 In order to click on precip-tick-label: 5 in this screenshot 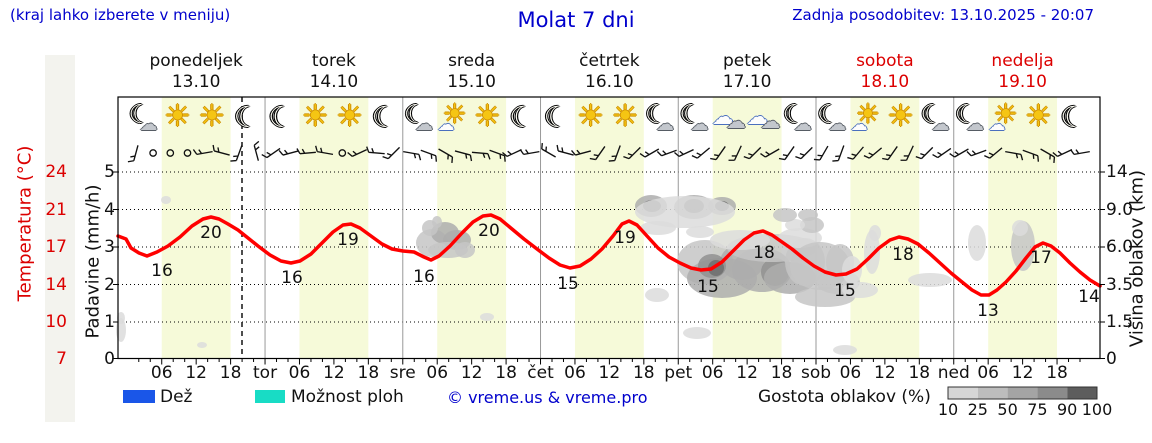, I will do `click(109, 172)`.